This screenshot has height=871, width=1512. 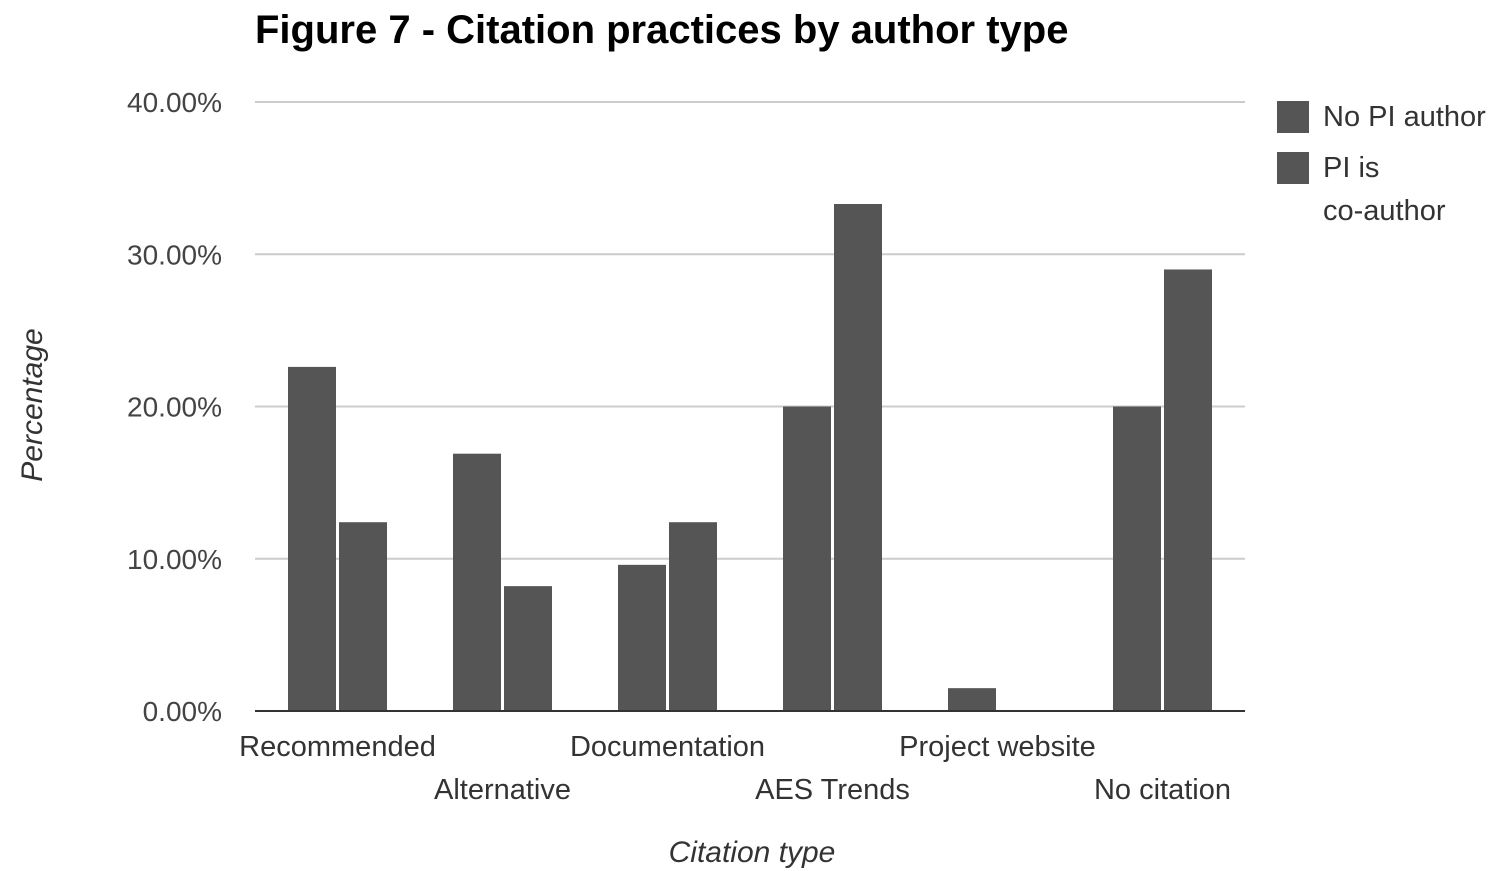 I want to click on y-tick-label: 20.00%, so click(x=174, y=407).